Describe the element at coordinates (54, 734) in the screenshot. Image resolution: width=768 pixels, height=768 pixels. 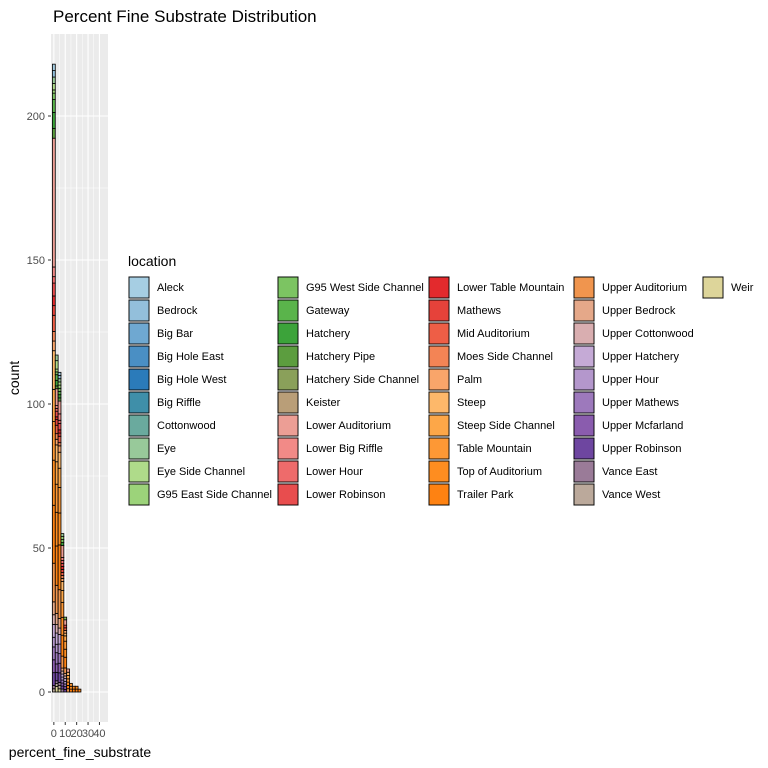
I see `x-tick-label: 0` at that location.